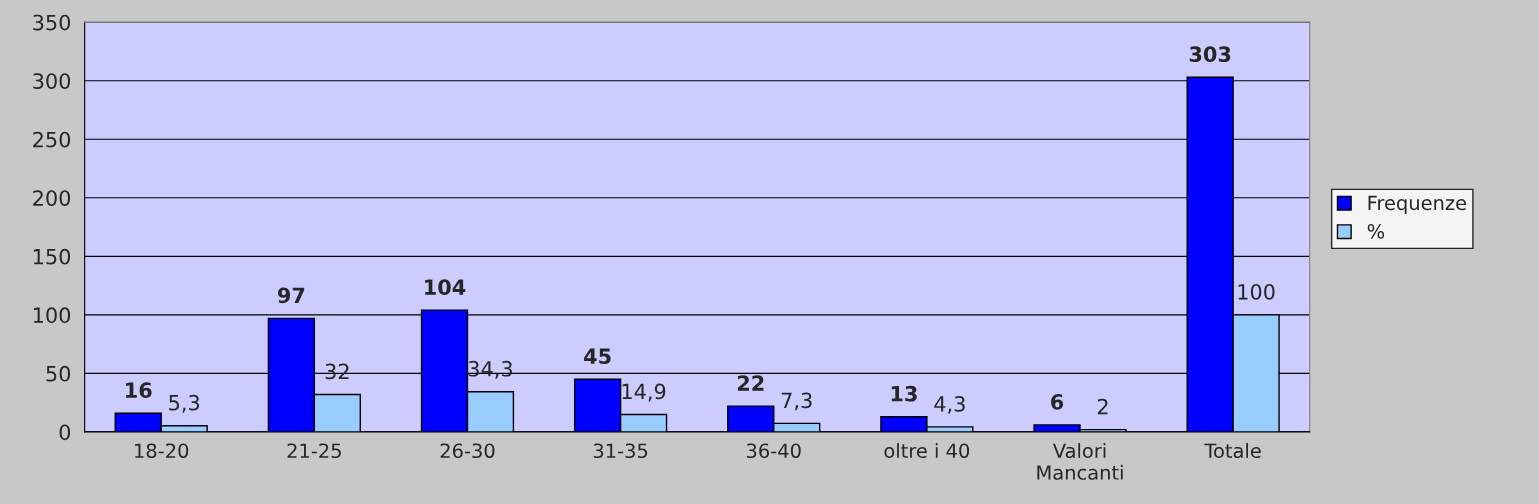  What do you see at coordinates (620, 451) in the screenshot?
I see `x-tick-label: 31-35` at bounding box center [620, 451].